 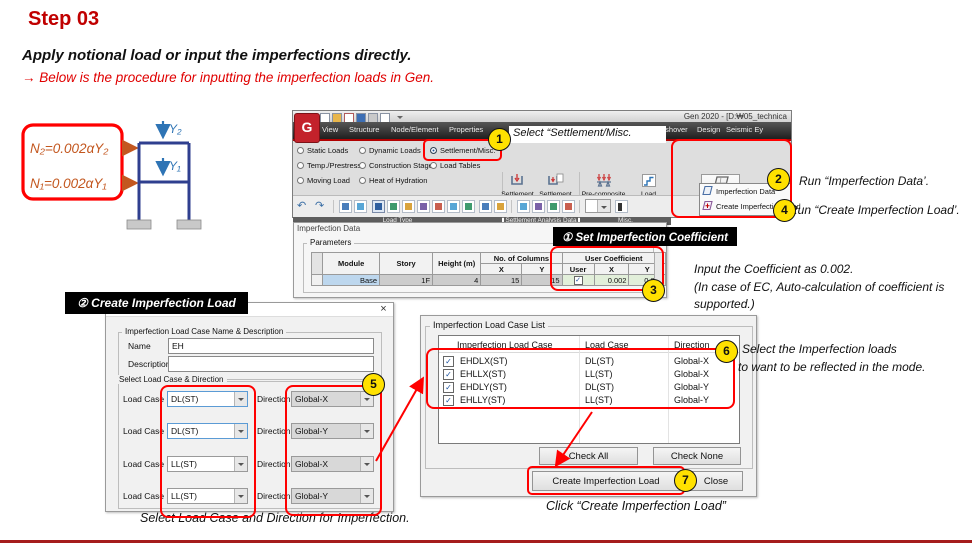 I want to click on direction-select-4: Global-Y, so click(x=332, y=496).